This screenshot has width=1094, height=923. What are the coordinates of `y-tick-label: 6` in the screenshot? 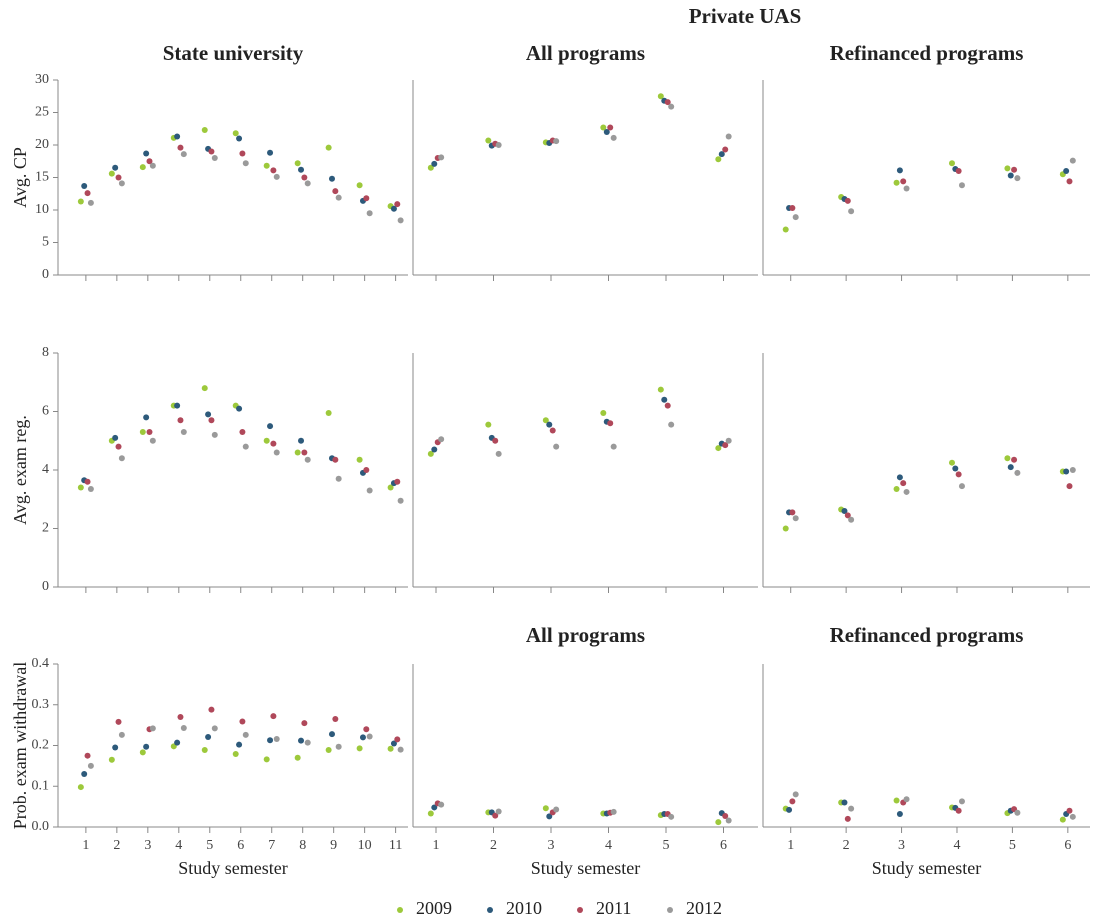 It's located at (45, 411).